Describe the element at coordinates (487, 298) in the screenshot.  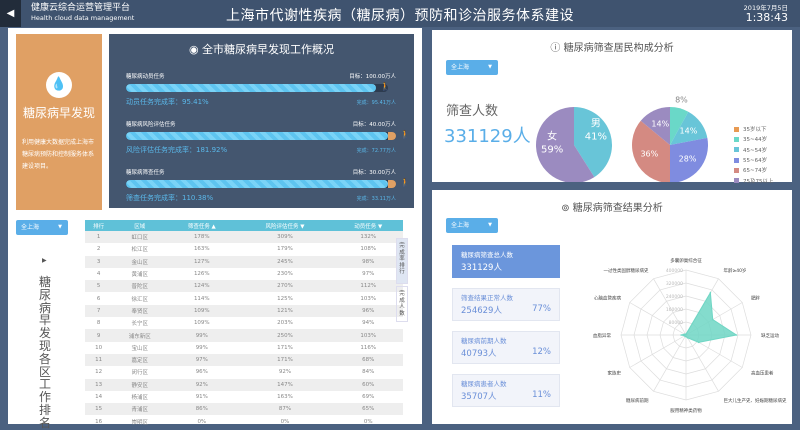
I see `stat-label: 筛查结果正常人数` at that location.